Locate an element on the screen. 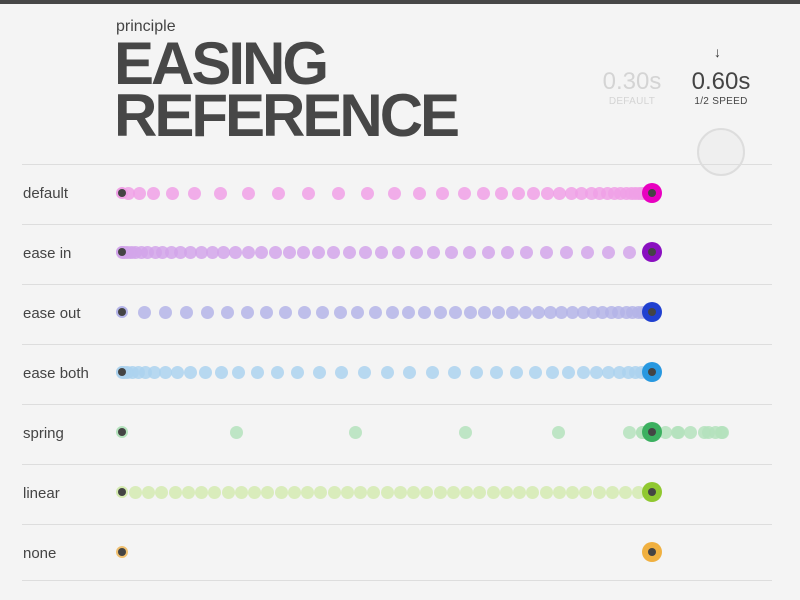 The image size is (800, 600). easing-row-ease-in: ease in is located at coordinates (397, 254).